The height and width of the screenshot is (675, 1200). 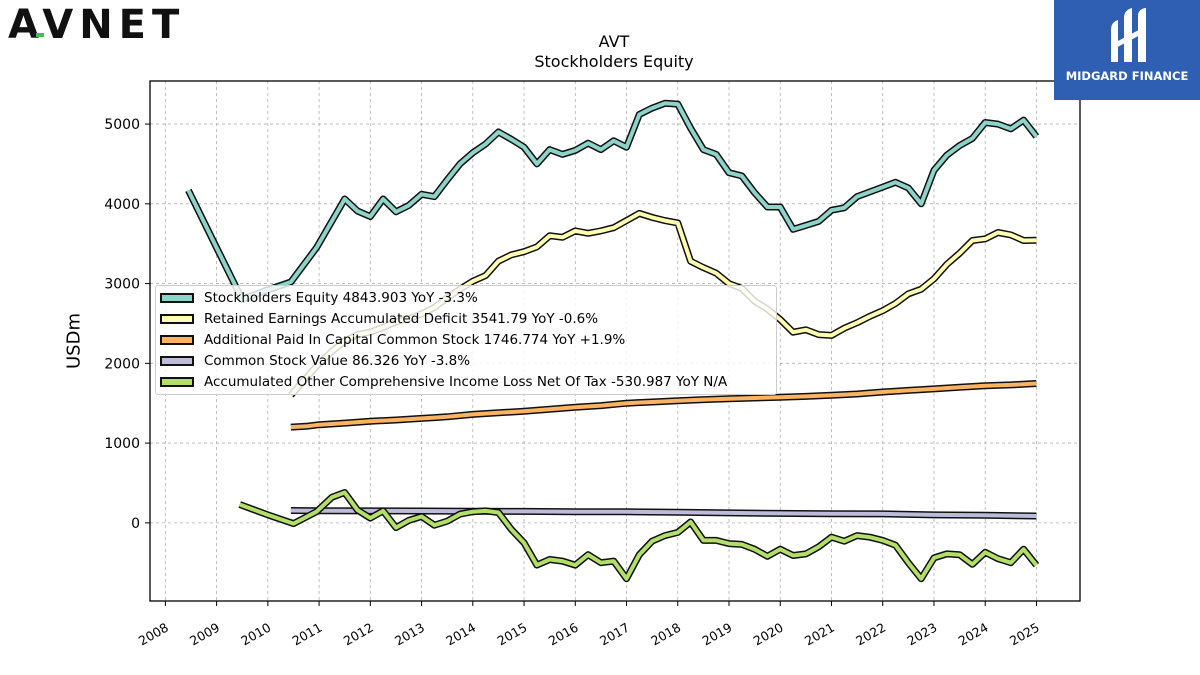 What do you see at coordinates (255, 634) in the screenshot?
I see `x-tick-label: 2010` at bounding box center [255, 634].